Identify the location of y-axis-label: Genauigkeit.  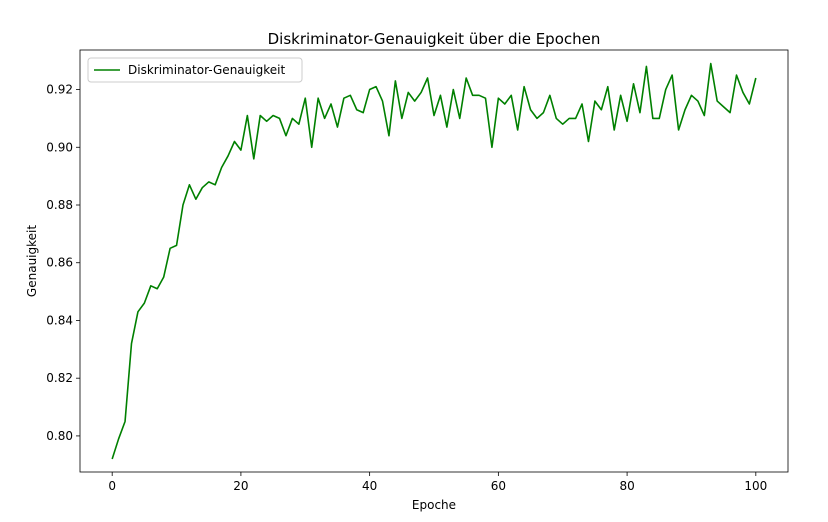
(32, 261).